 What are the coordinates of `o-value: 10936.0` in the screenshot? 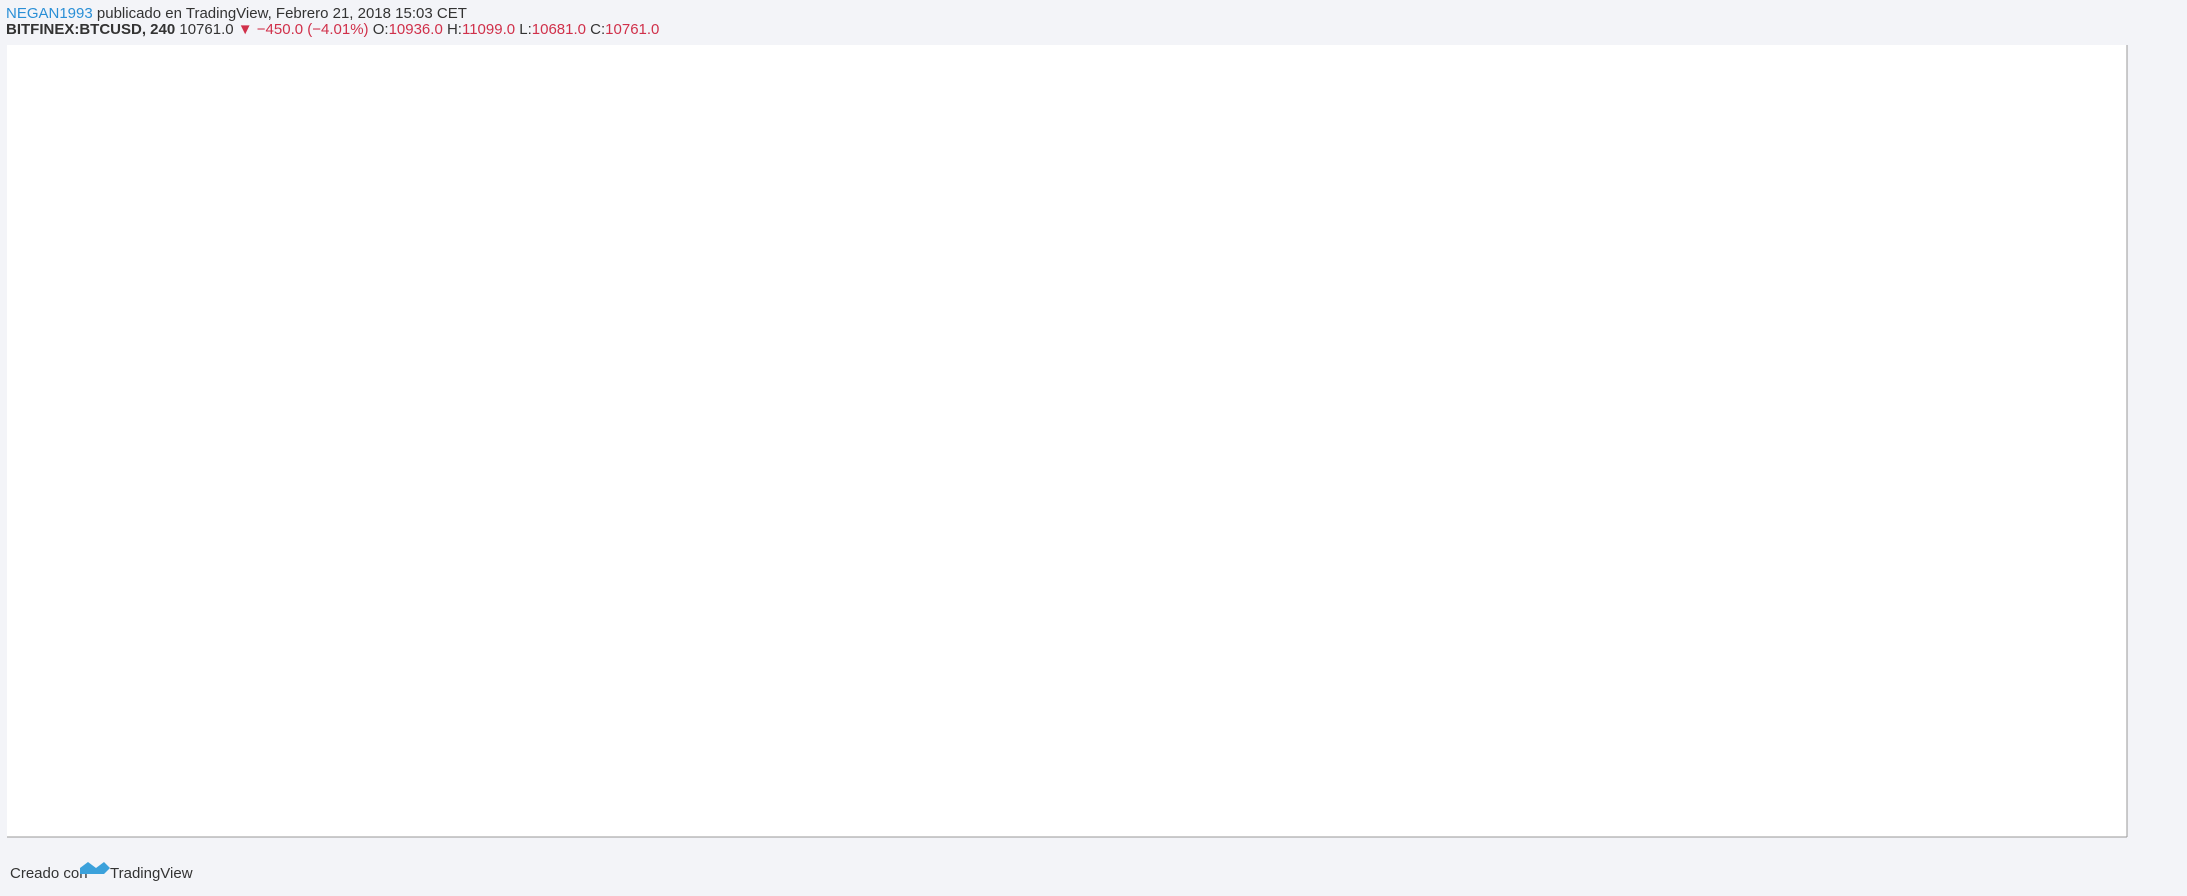 It's located at (416, 29).